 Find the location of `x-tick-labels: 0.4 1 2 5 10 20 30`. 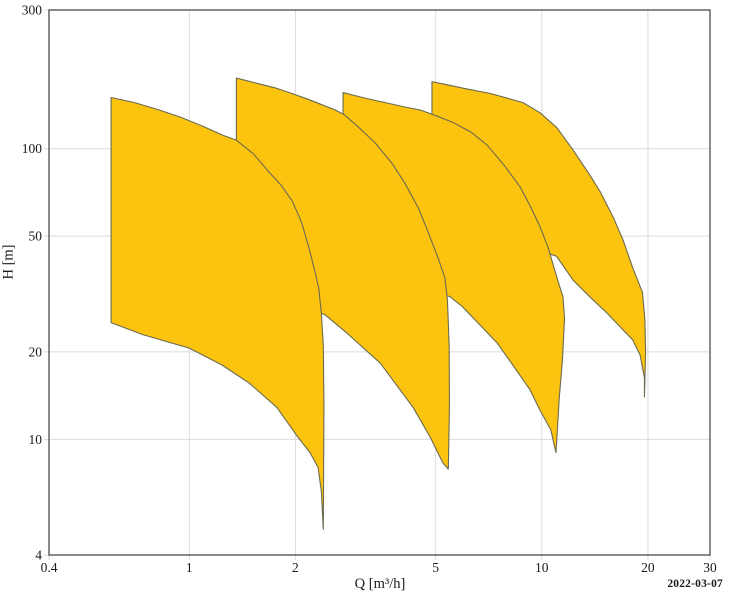

x-tick-labels: 0.4 1 2 5 10 20 30 is located at coordinates (379, 567).